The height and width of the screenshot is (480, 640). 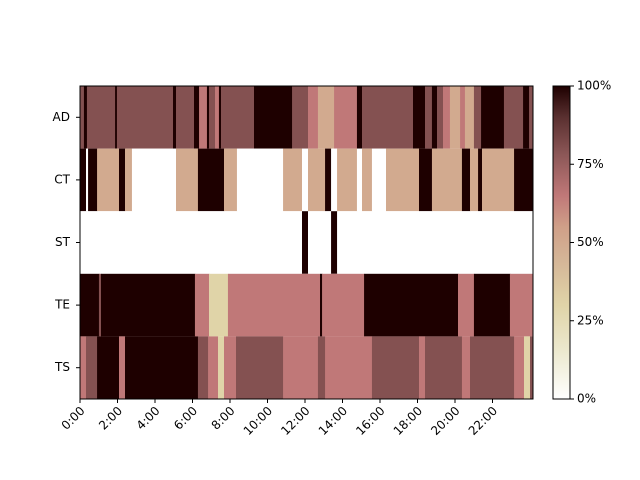 What do you see at coordinates (590, 164) in the screenshot?
I see `colorbar-tick-label: 75%` at bounding box center [590, 164].